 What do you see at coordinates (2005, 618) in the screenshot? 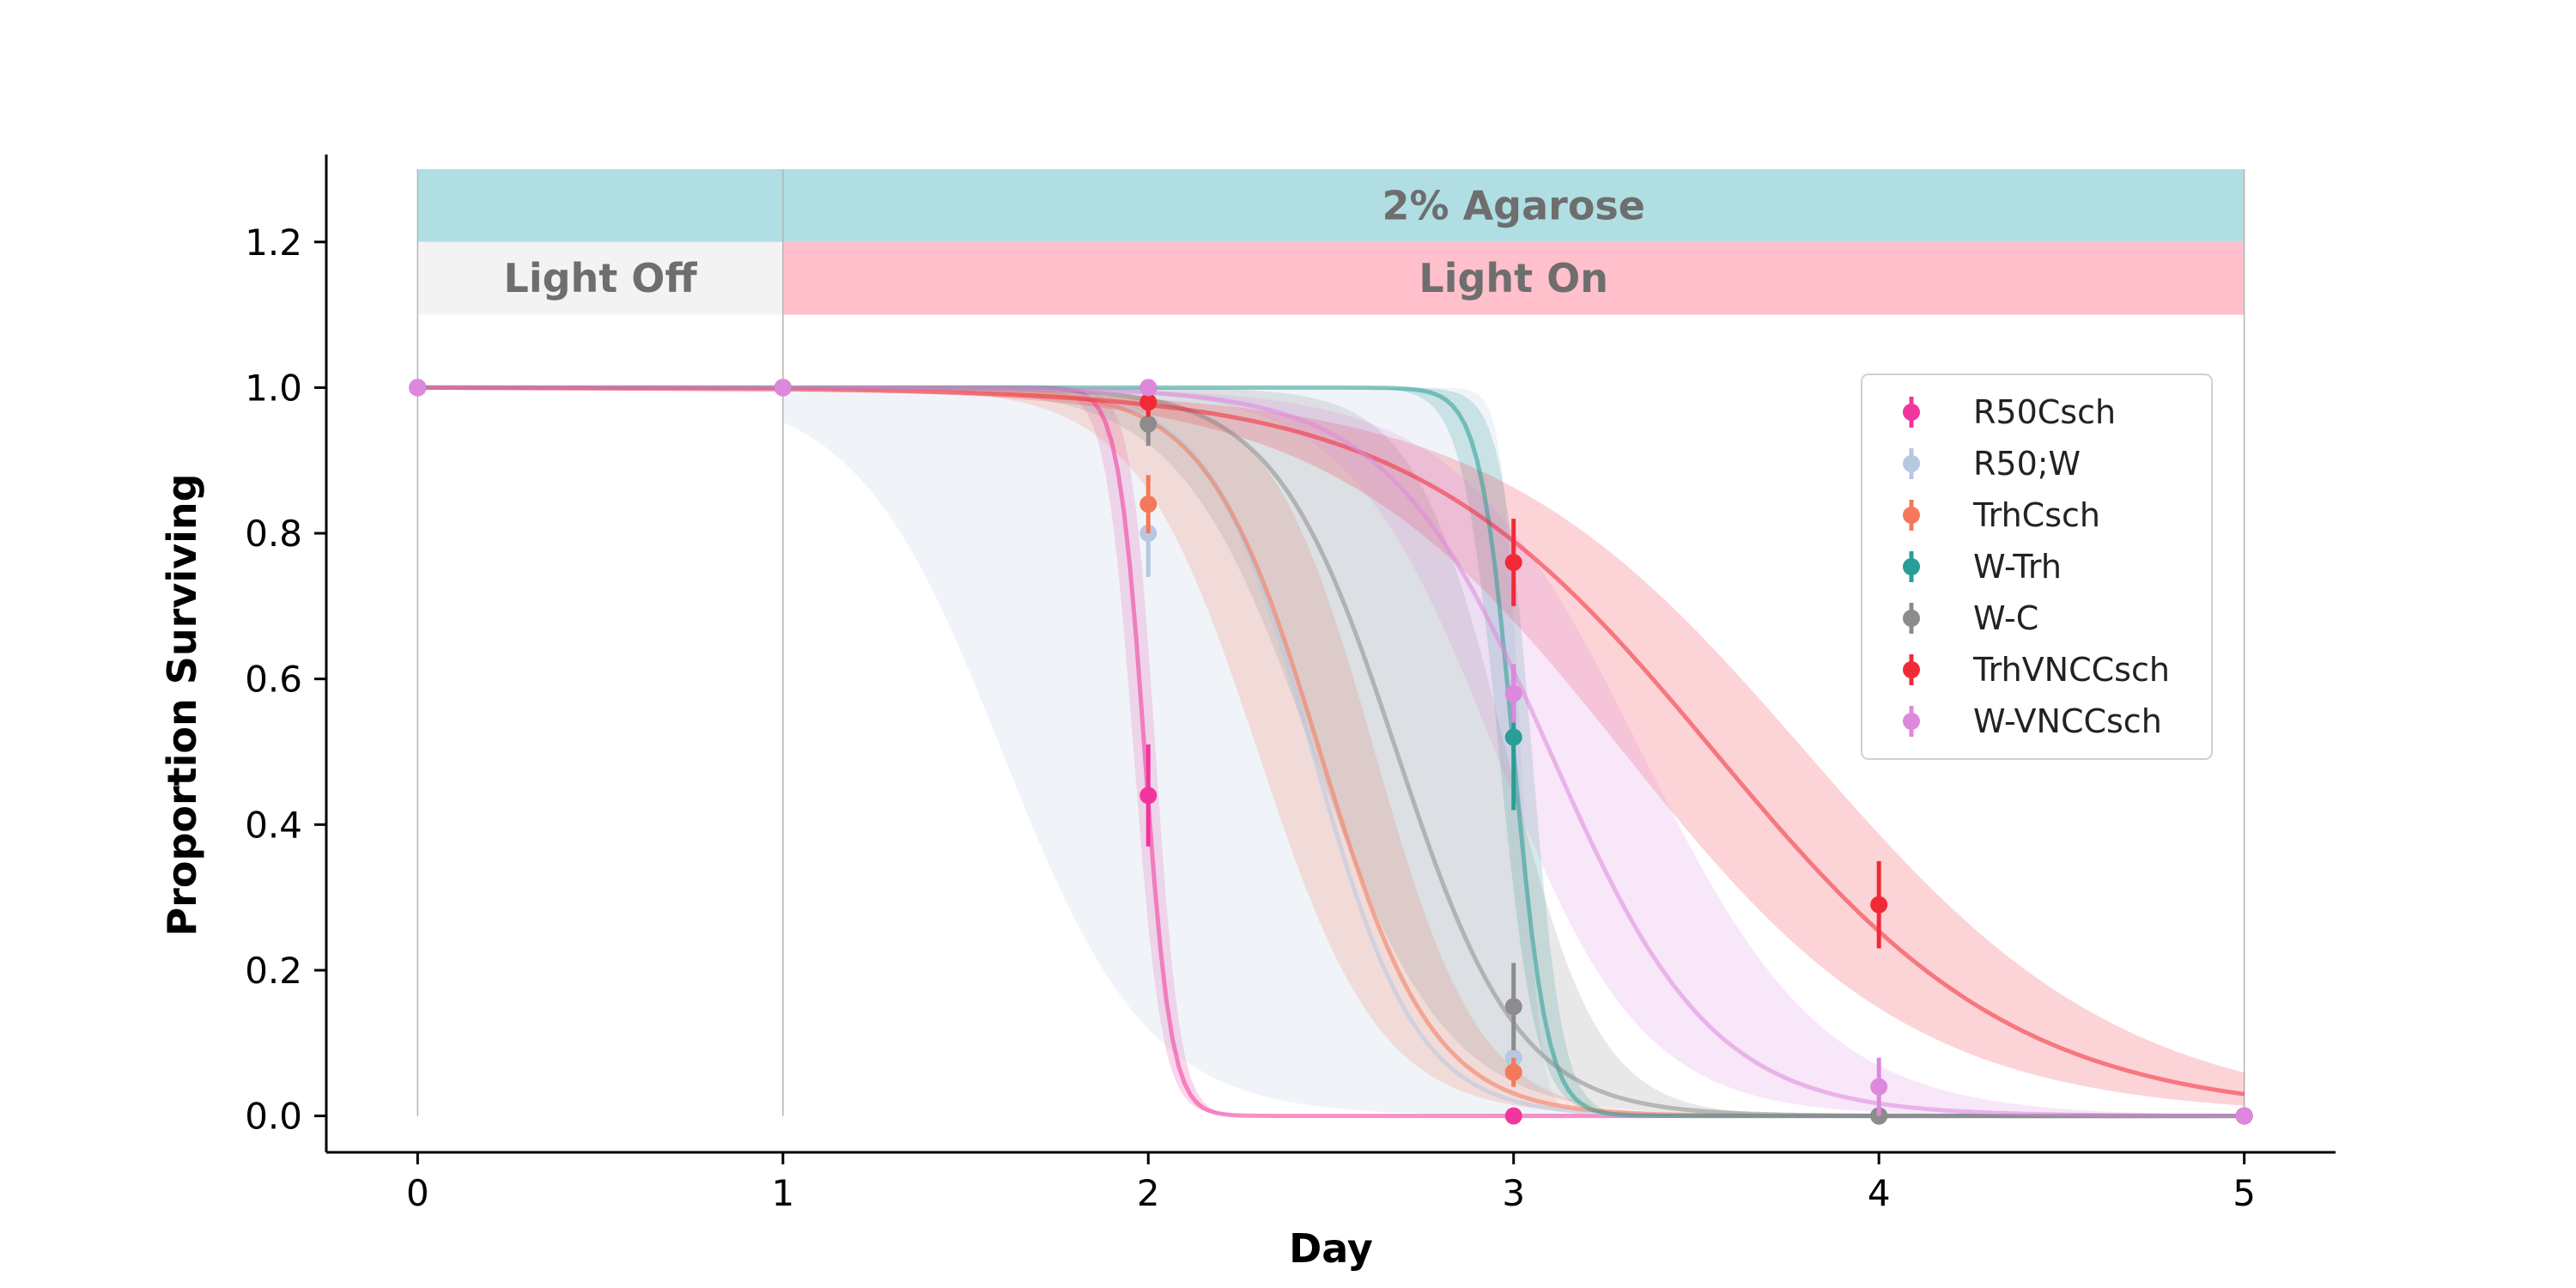
I see `legend-label: W-C` at bounding box center [2005, 618].